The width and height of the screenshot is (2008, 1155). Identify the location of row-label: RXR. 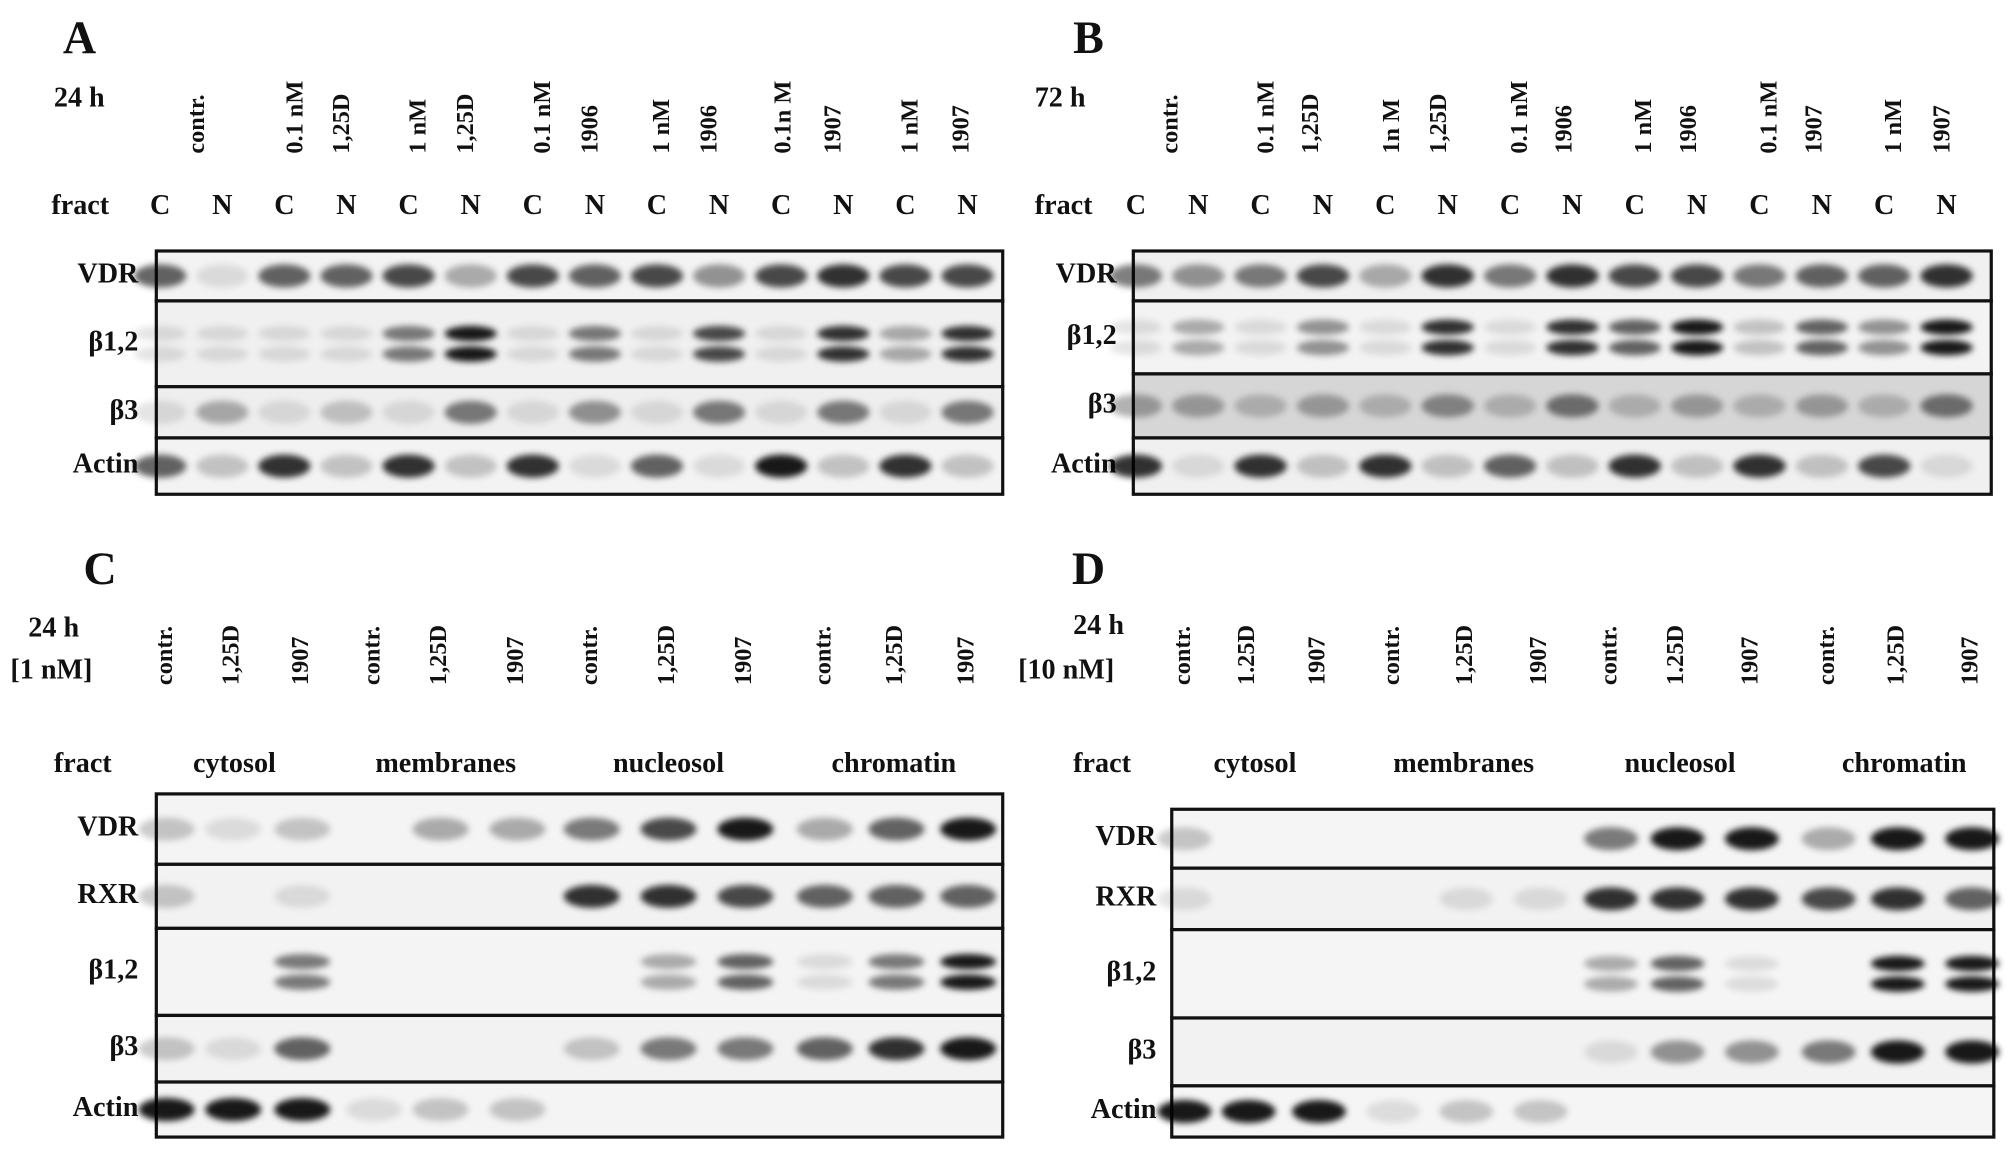
(1126, 896).